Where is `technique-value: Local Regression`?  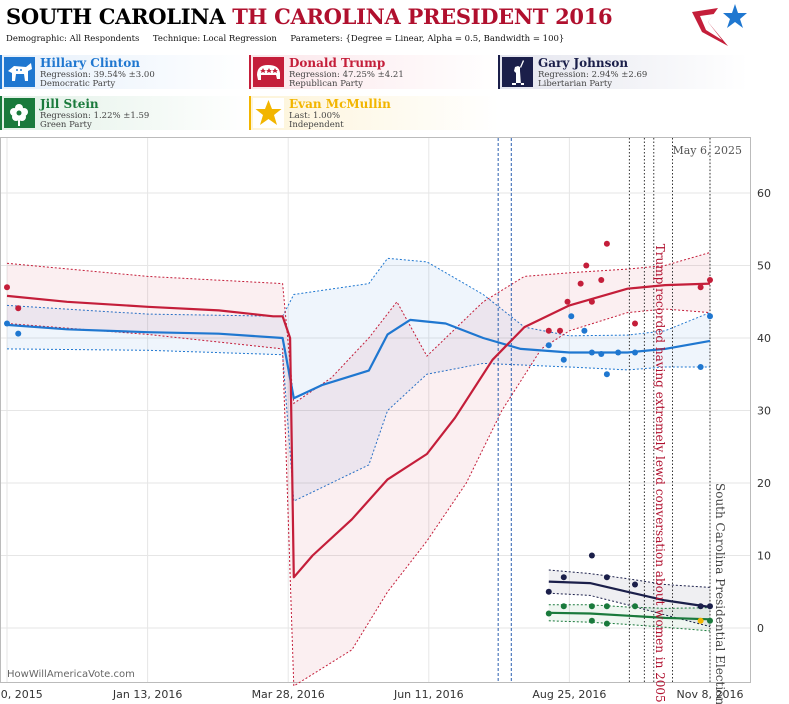
technique-value: Local Regression is located at coordinates (239, 39).